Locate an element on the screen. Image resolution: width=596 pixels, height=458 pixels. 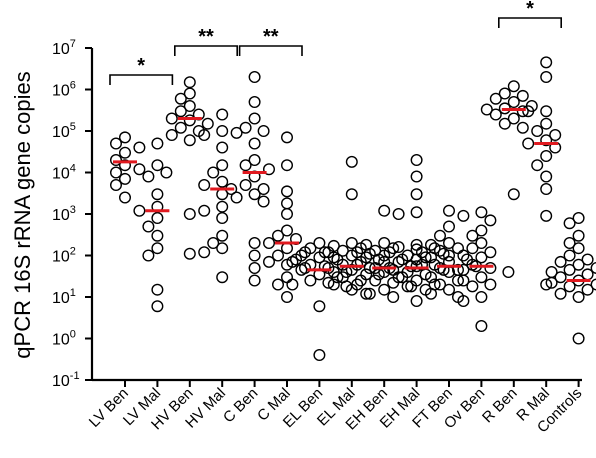
y-tick-label: 10⁻¹ is located at coordinates (66, 380).